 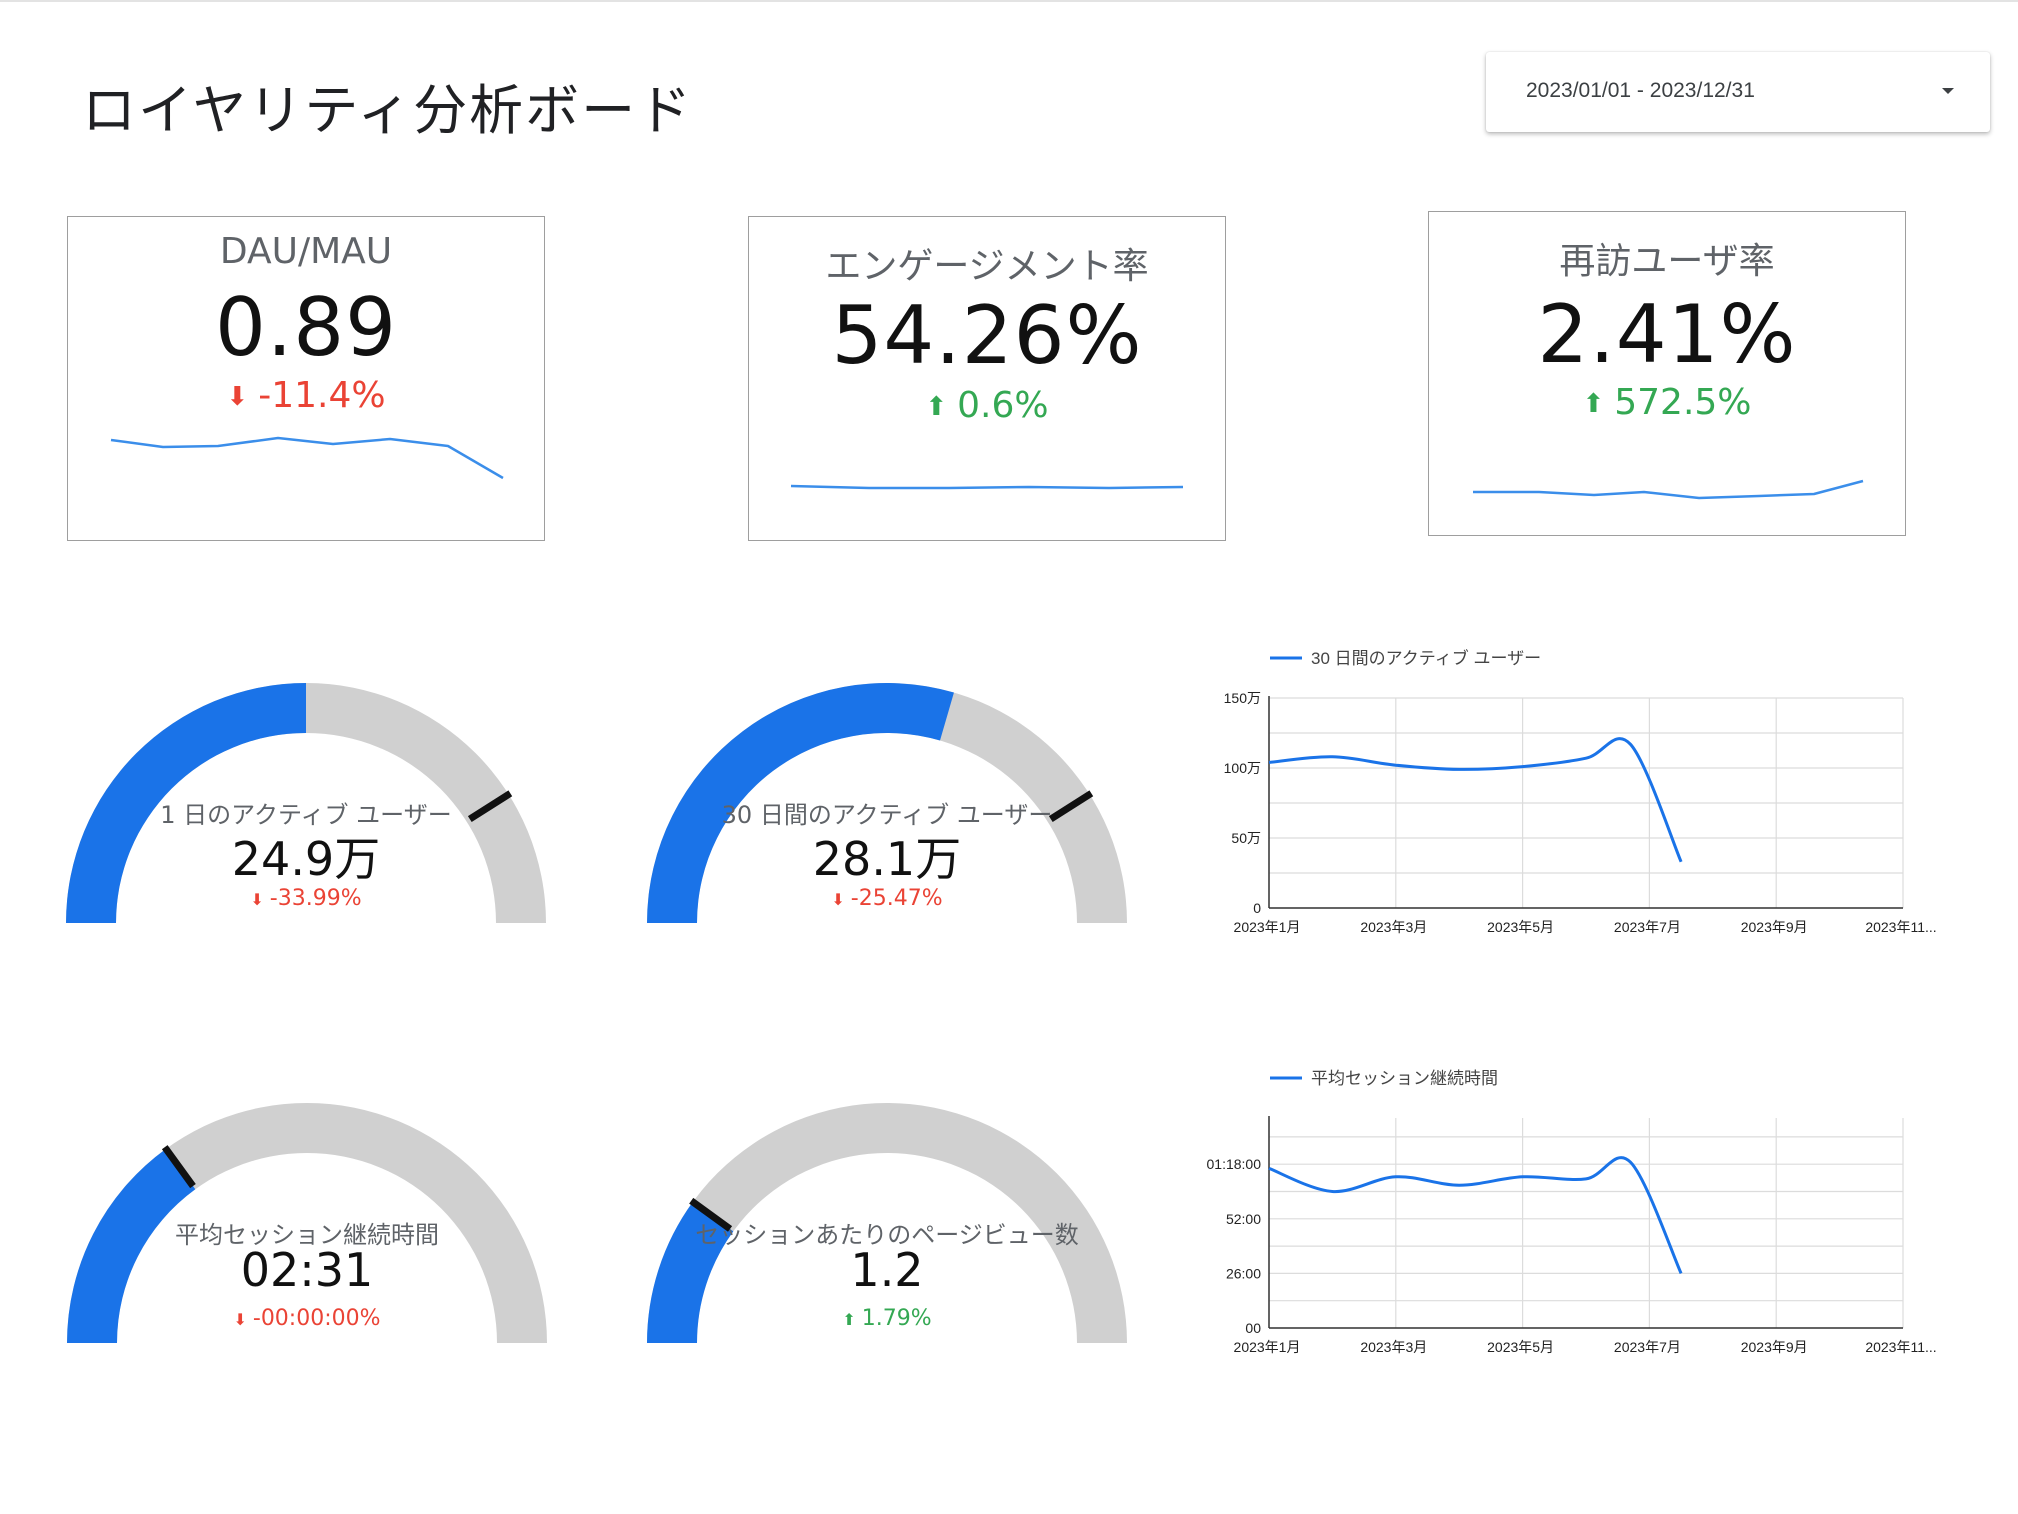 What do you see at coordinates (306, 815) in the screenshot?
I see `gauge-label: 1 日のアクティブ ユーザー` at bounding box center [306, 815].